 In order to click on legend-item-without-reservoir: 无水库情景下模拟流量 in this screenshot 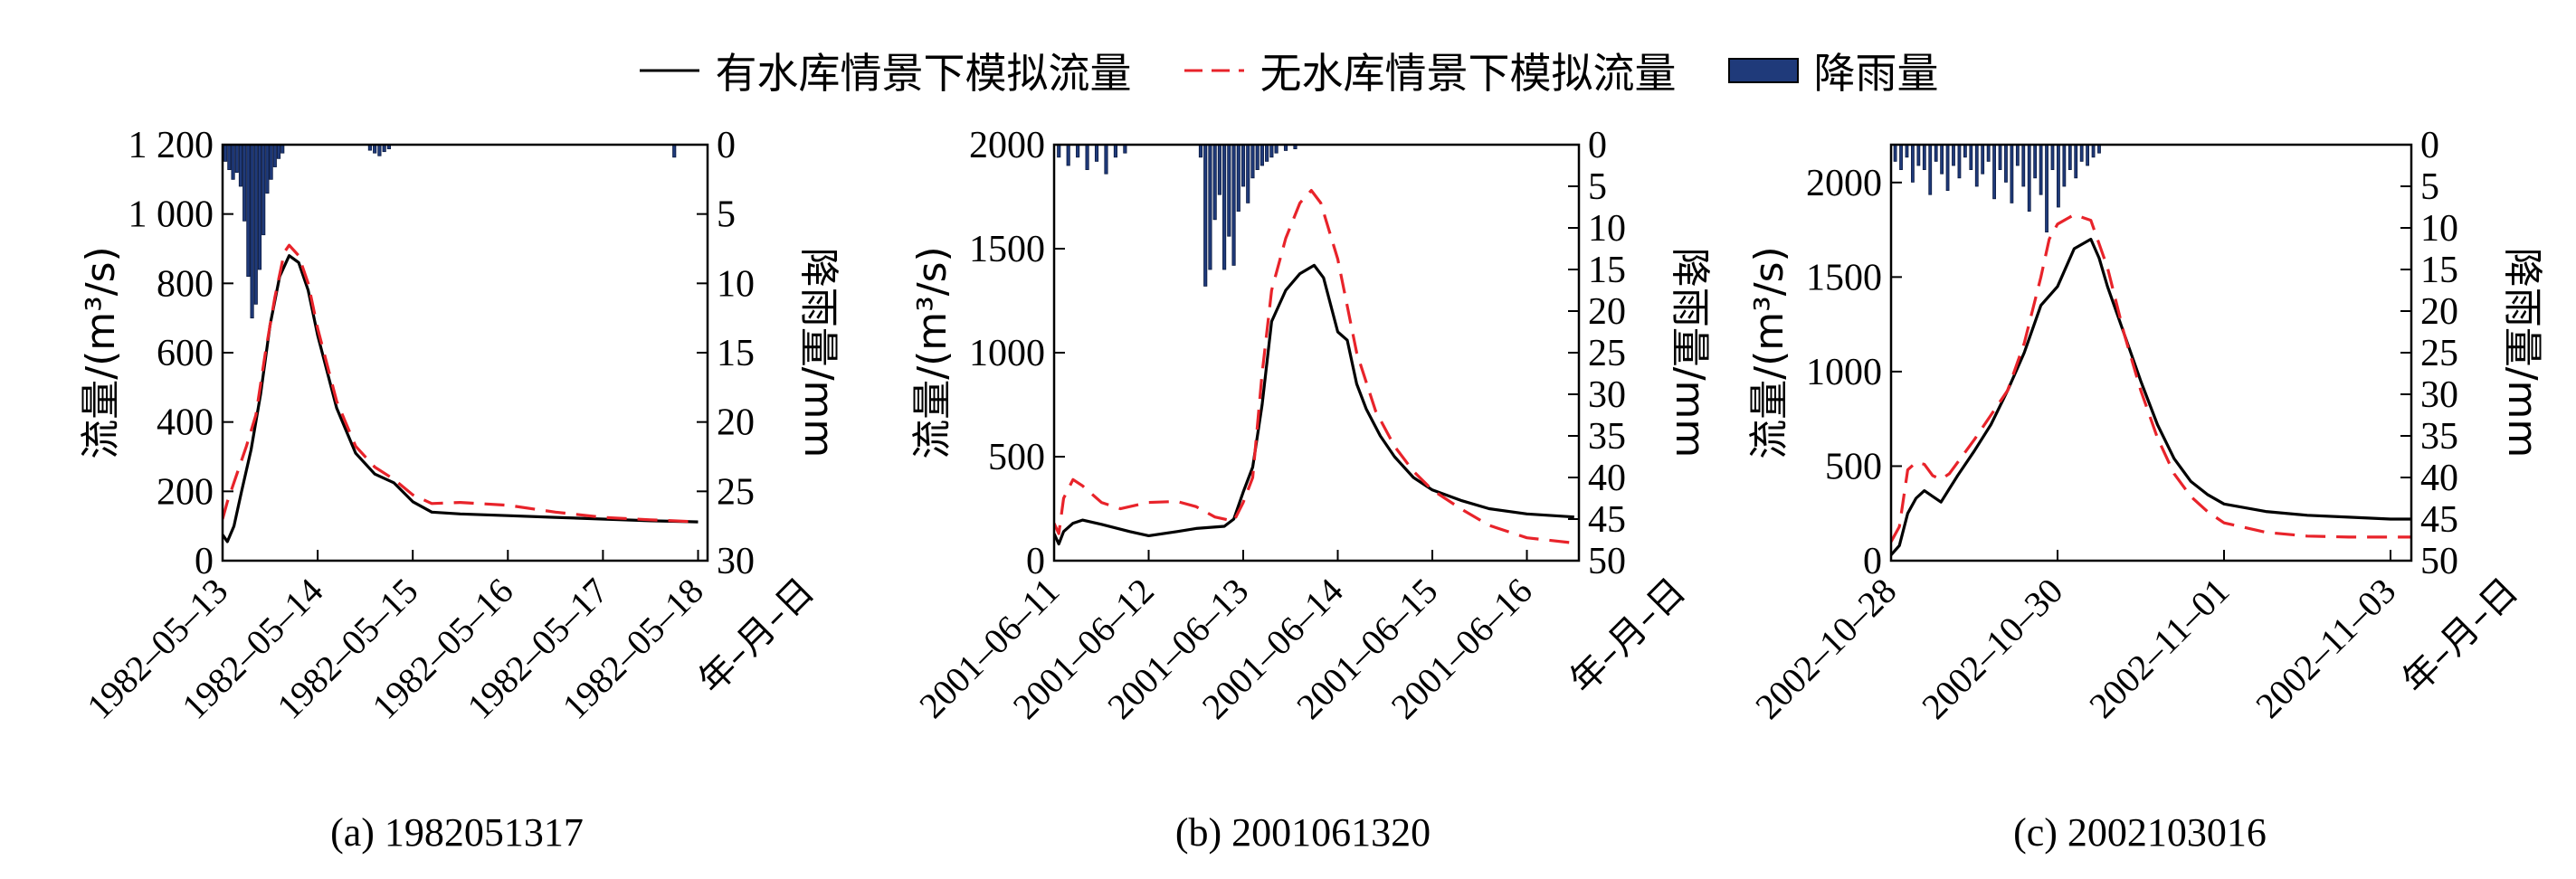, I will do `click(1430, 70)`.